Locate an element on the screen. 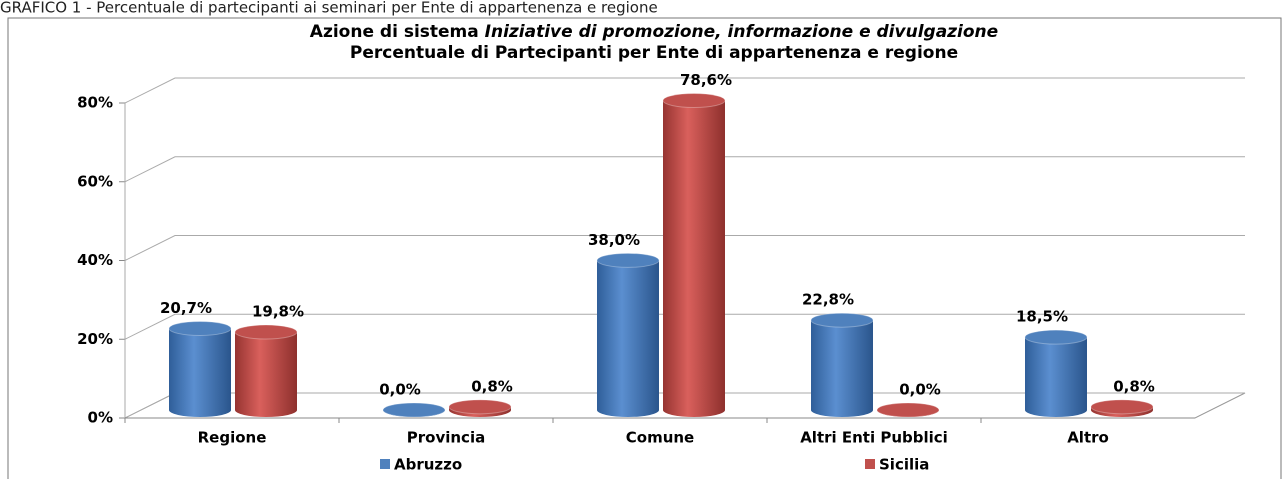 The image size is (1282, 483). data-label: 19,8% is located at coordinates (278, 312).